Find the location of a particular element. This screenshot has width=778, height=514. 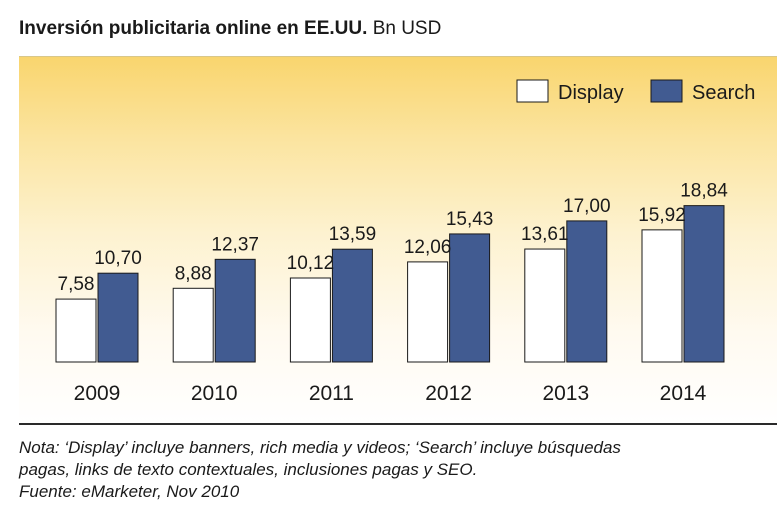

value-label-search-2013: 17,00 is located at coordinates (587, 206).